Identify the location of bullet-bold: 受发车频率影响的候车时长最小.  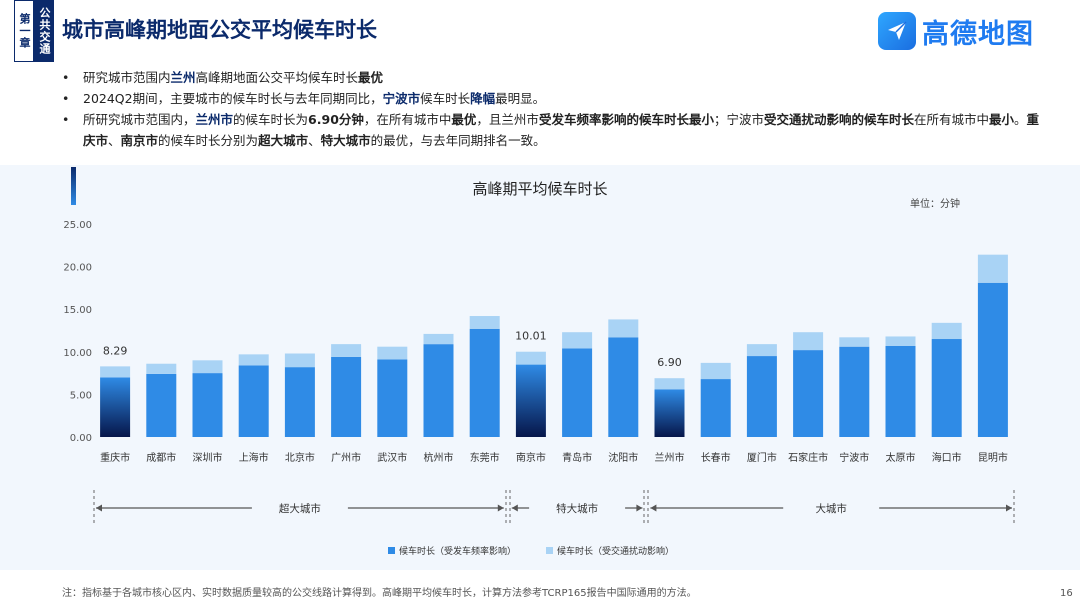
(626, 119).